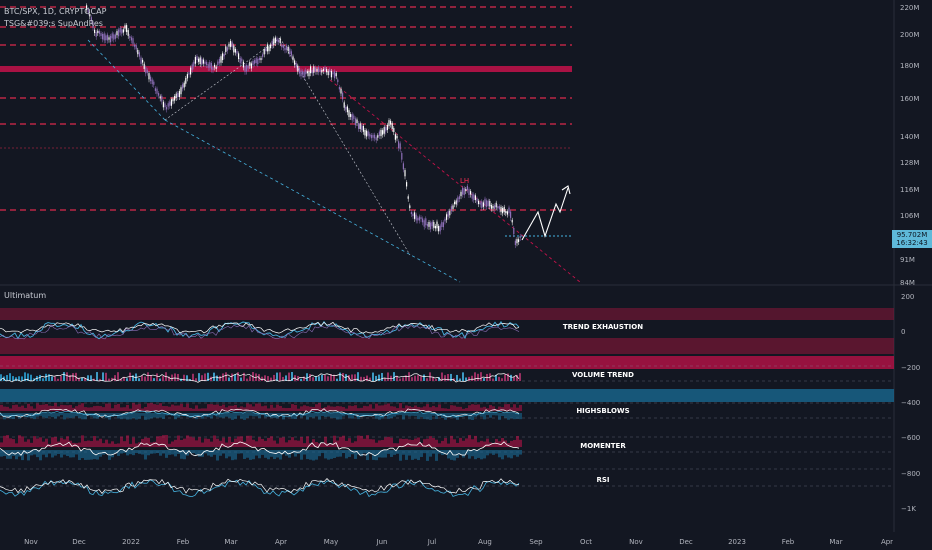 The height and width of the screenshot is (550, 932). Describe the element at coordinates (910, 403) in the screenshot. I see `indicator-axis-label: −400` at that location.